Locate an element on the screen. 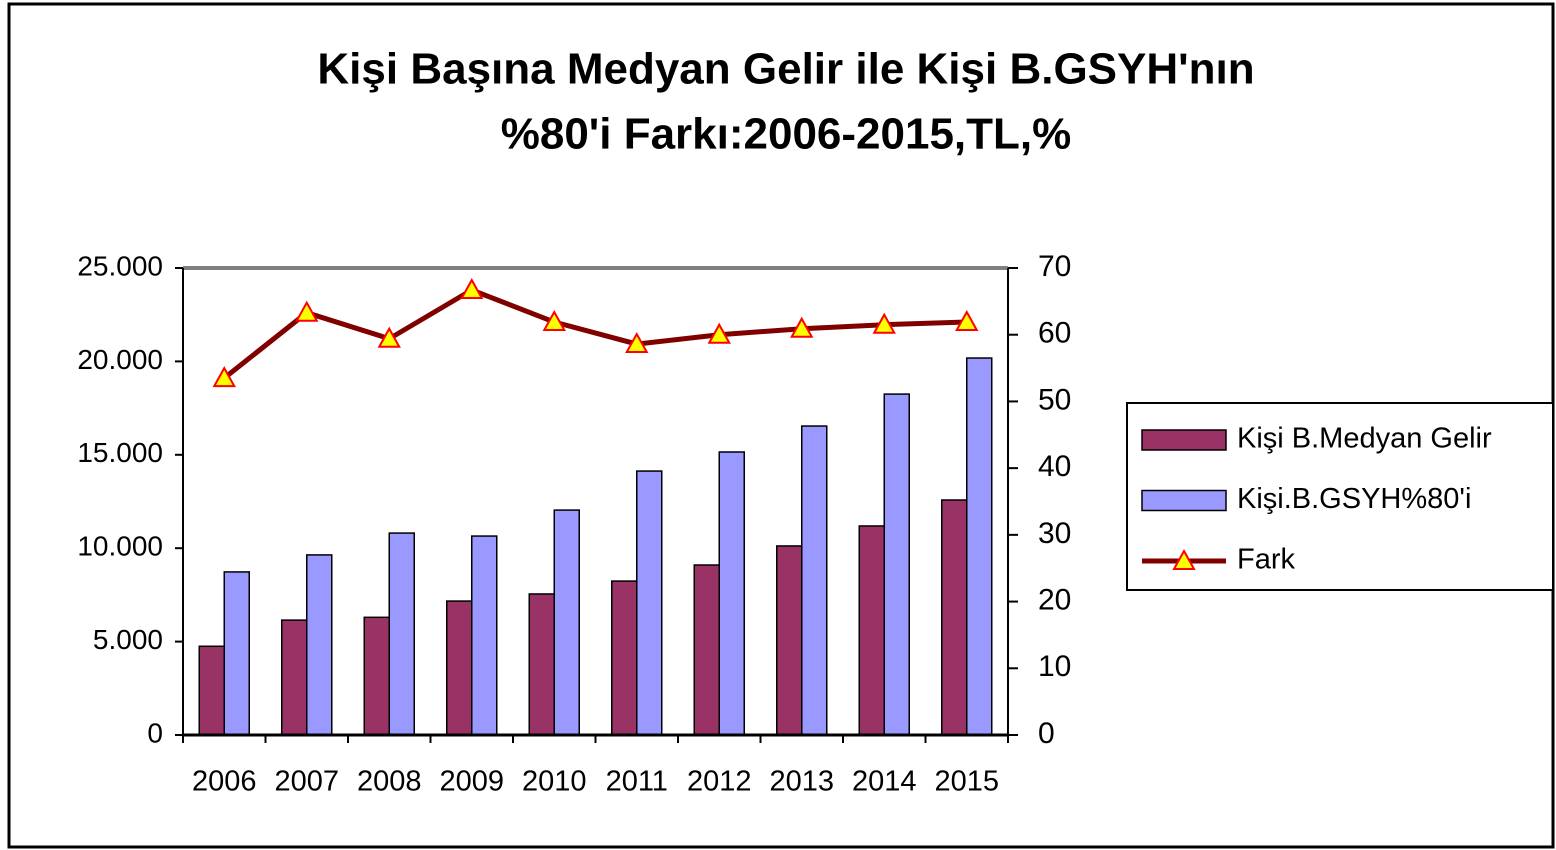  y-tick-label: 10.000 is located at coordinates (120, 546).